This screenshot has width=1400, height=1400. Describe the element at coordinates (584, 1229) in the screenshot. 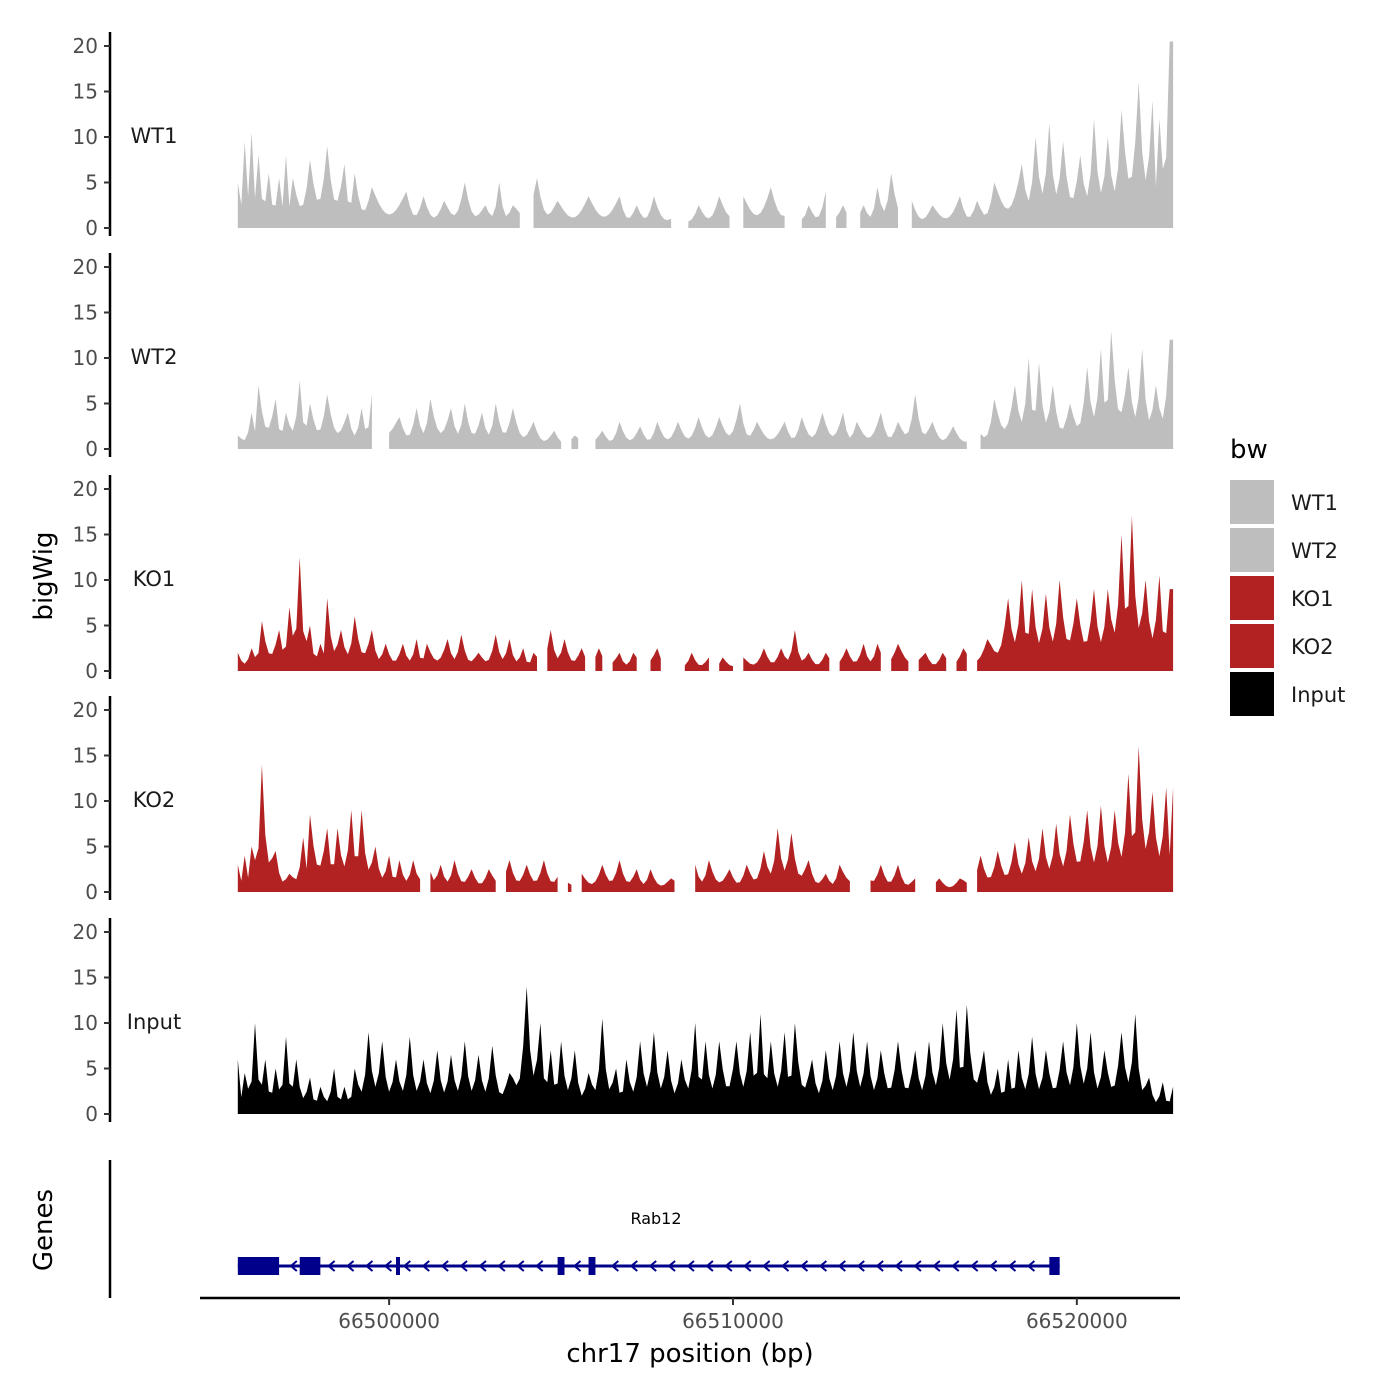

I see `gene-track-panel` at that location.